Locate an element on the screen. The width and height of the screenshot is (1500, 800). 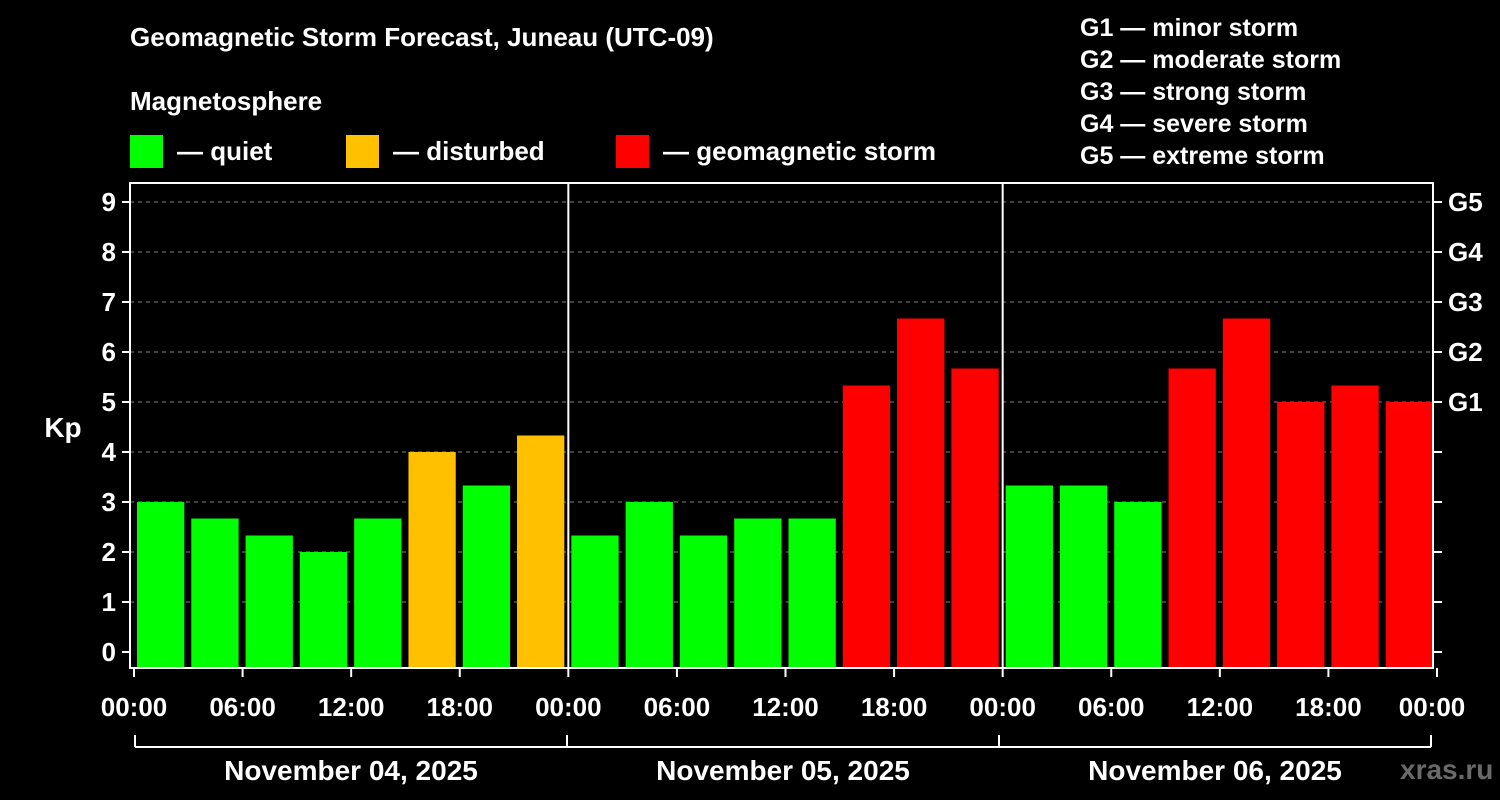
legend-quiet: — quiet is located at coordinates (201, 151).